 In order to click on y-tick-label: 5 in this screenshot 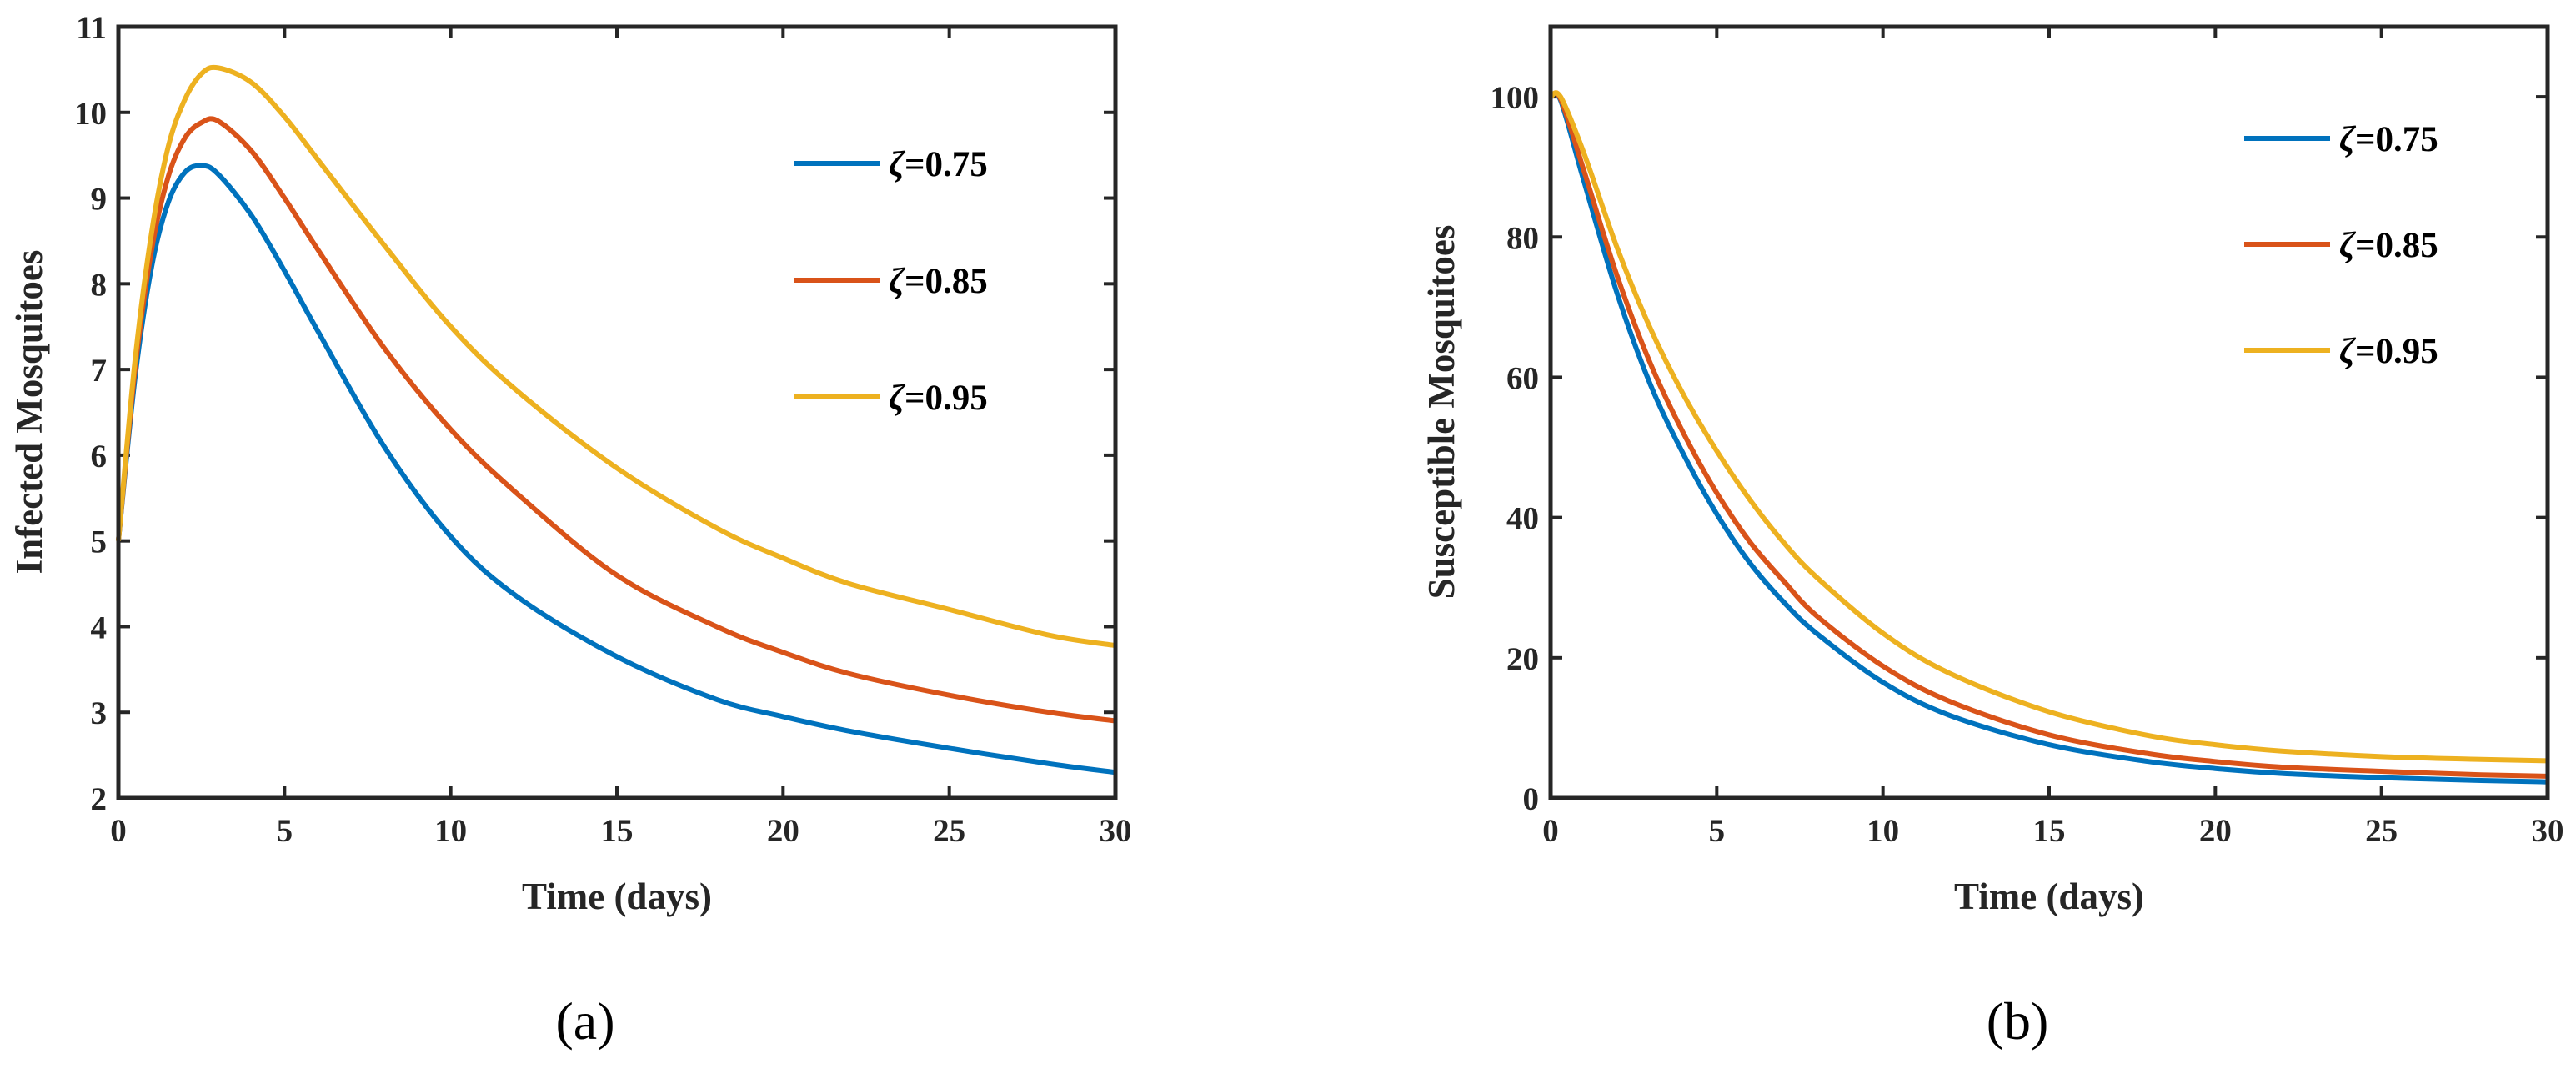, I will do `click(99, 542)`.